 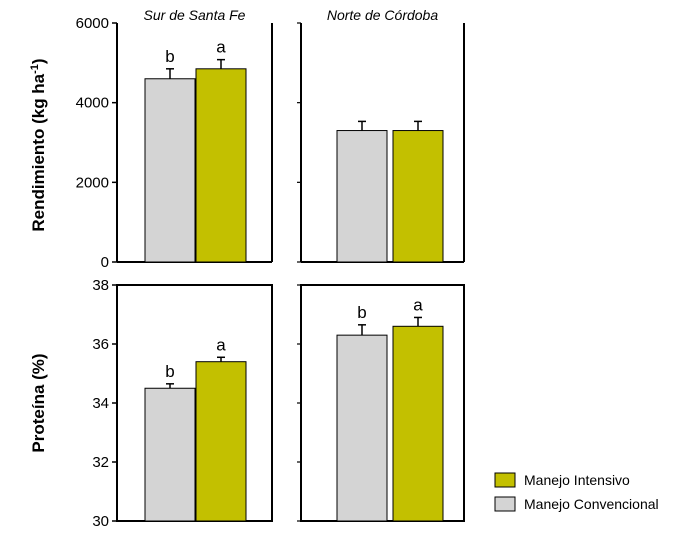 What do you see at coordinates (505, 480) in the screenshot?
I see `legend-swatch-intensive` at bounding box center [505, 480].